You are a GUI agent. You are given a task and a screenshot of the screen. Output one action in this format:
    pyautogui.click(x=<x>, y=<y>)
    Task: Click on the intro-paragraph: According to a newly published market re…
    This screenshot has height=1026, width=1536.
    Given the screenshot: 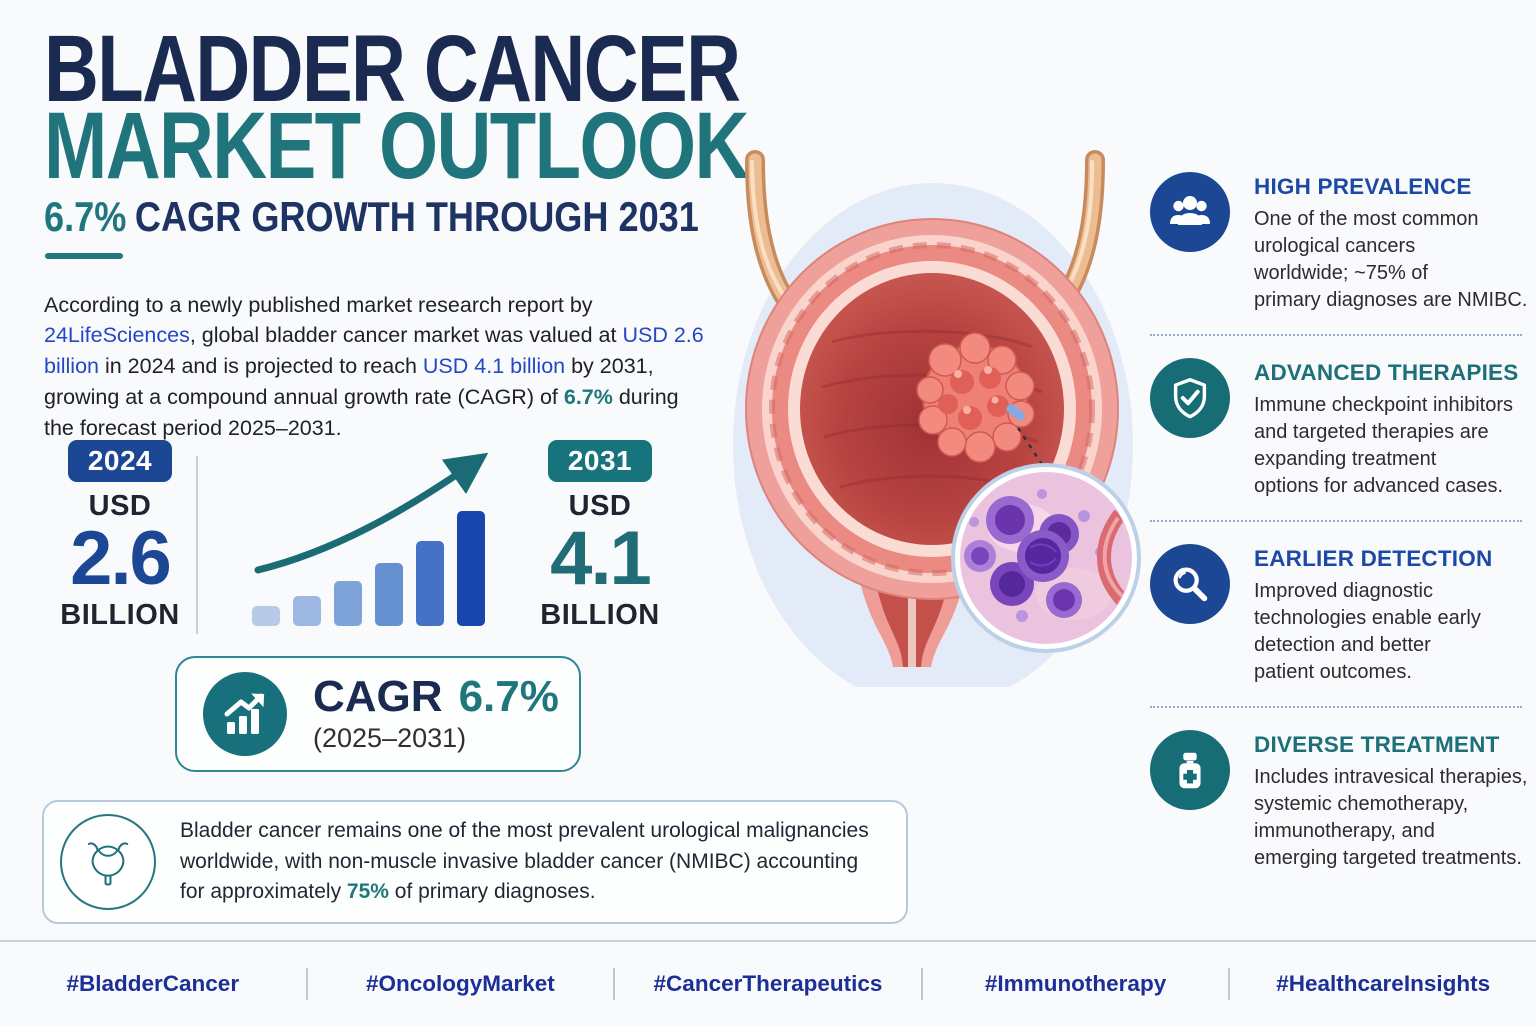 What is the action you would take?
    pyautogui.click(x=374, y=366)
    